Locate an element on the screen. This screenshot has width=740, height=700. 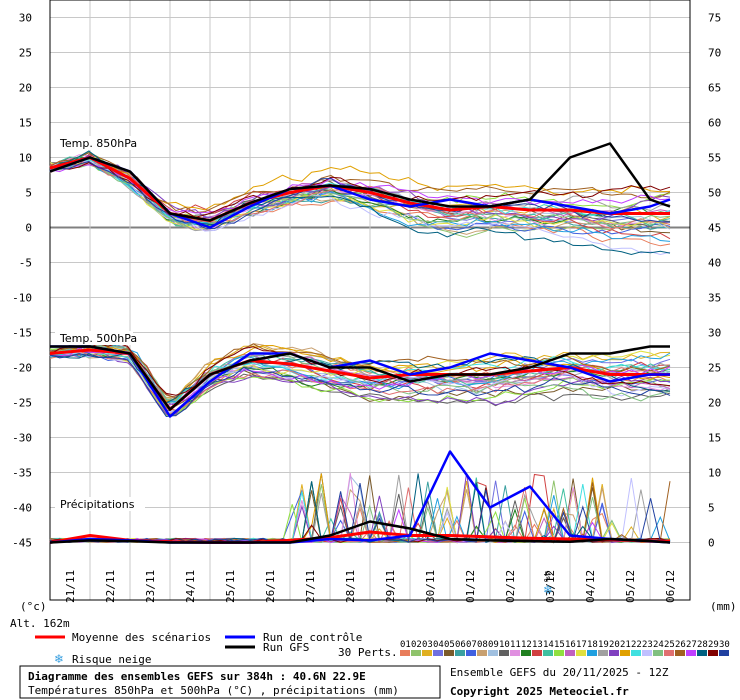
x-date-label: 04/12 is located at coordinates (590, 586).